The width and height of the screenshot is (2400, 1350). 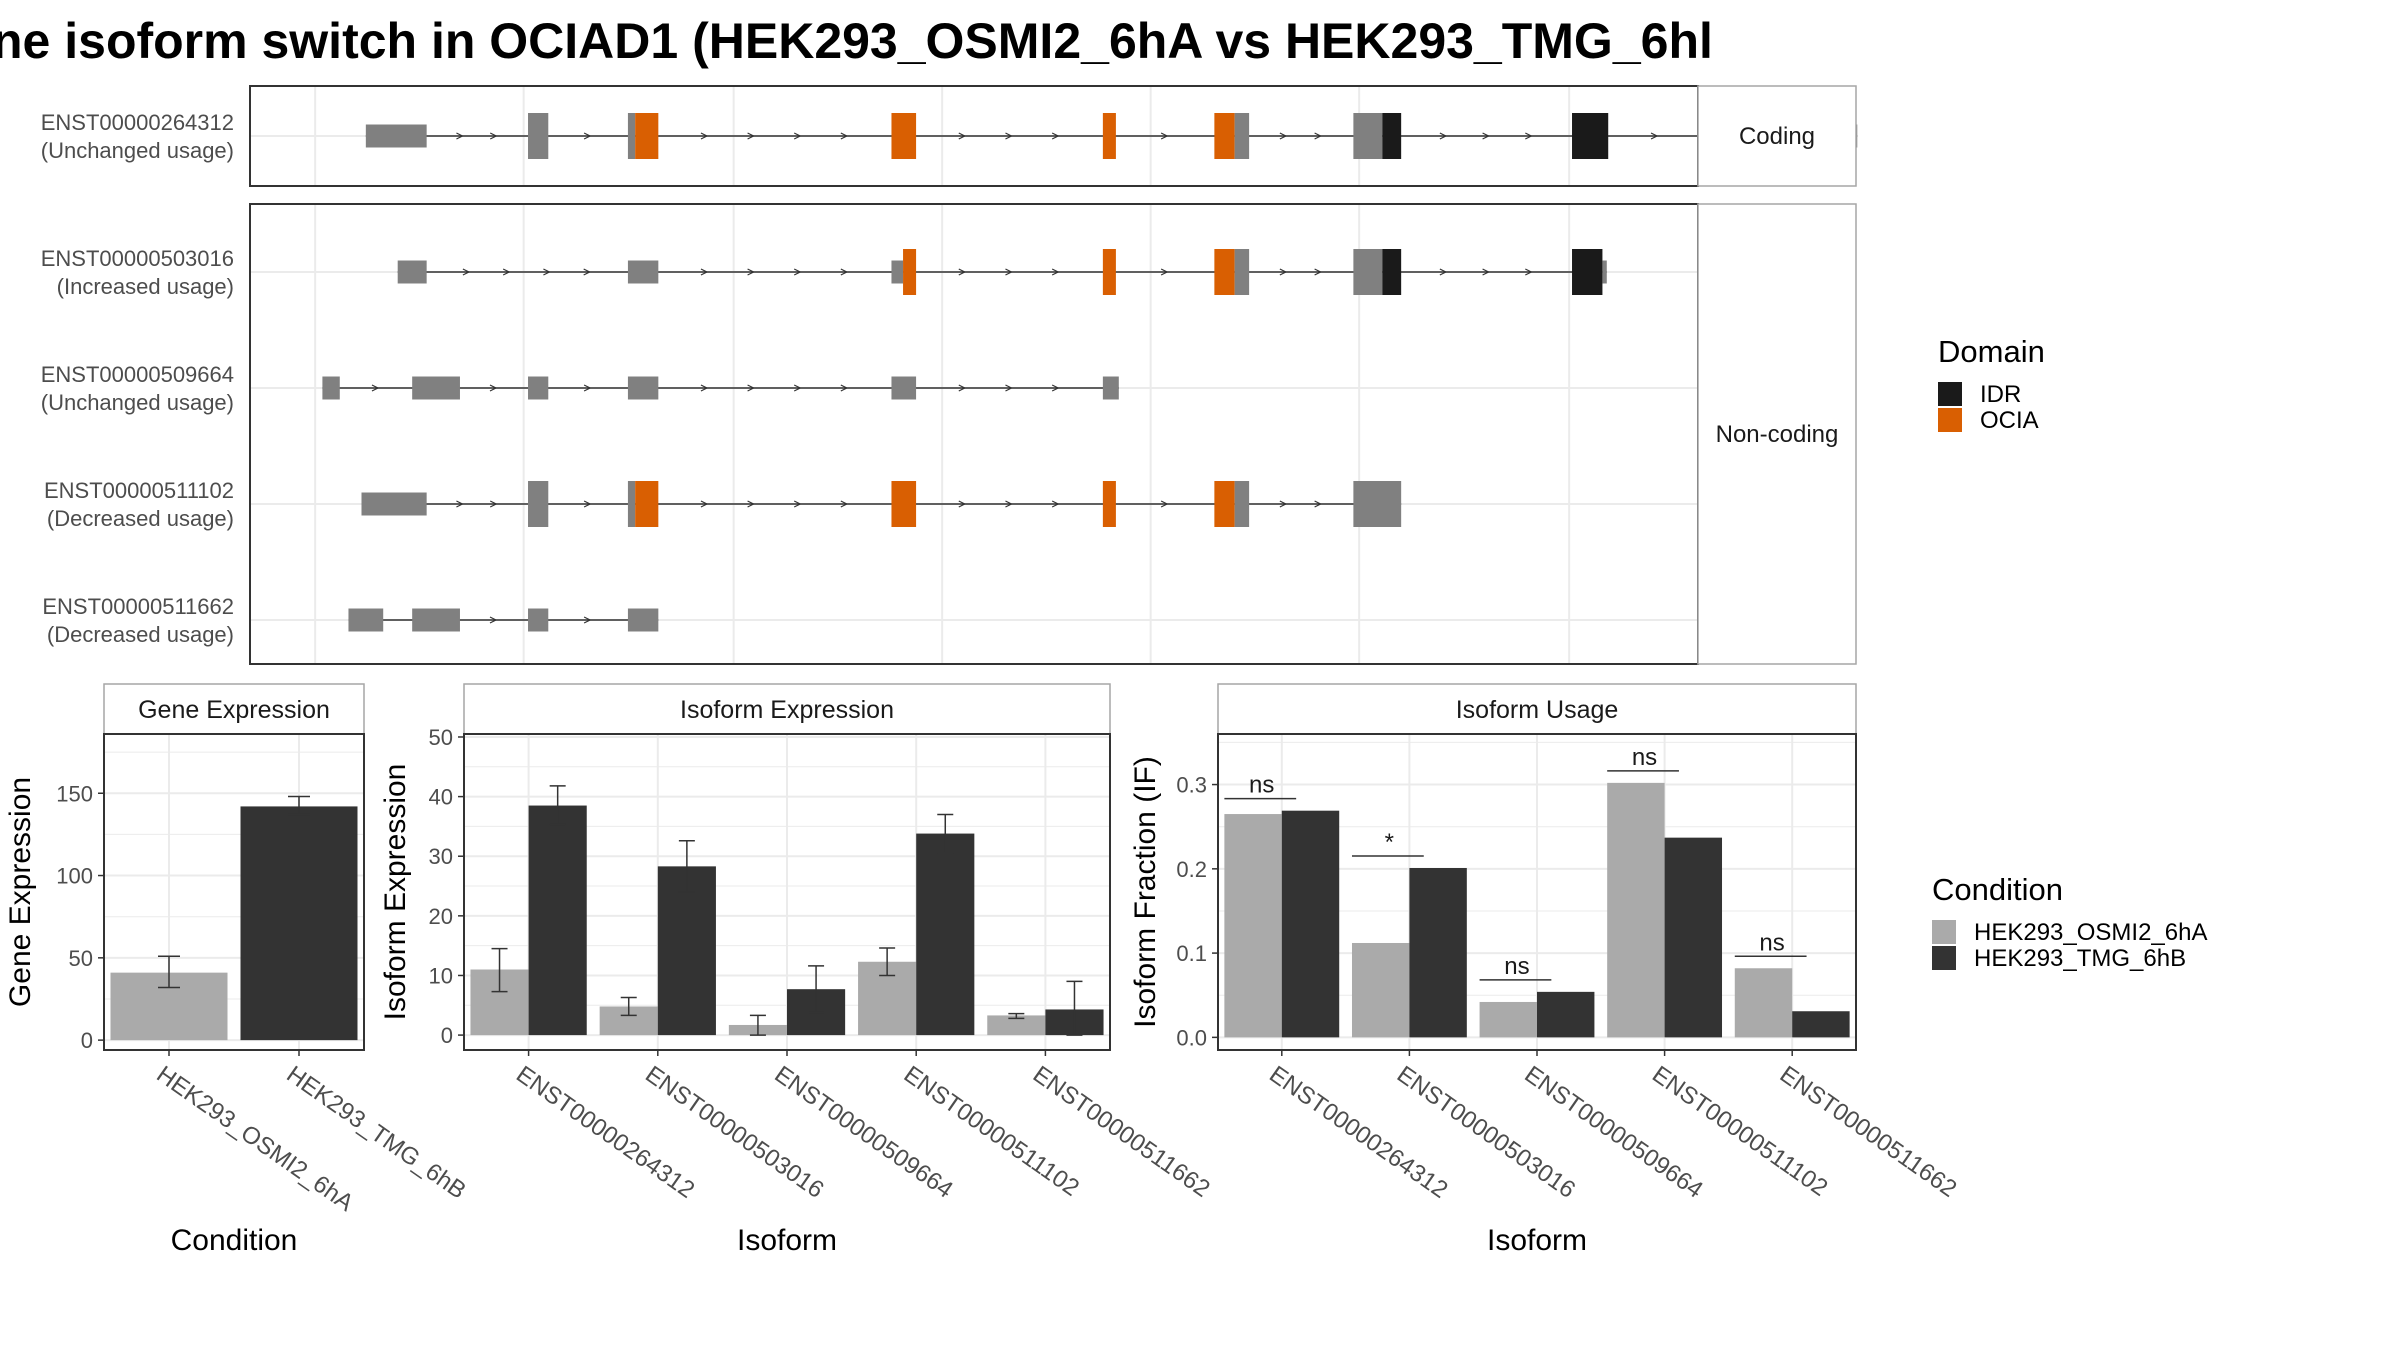 What do you see at coordinates (395, 892) in the screenshot?
I see `y-axis-title: Isoform Expression` at bounding box center [395, 892].